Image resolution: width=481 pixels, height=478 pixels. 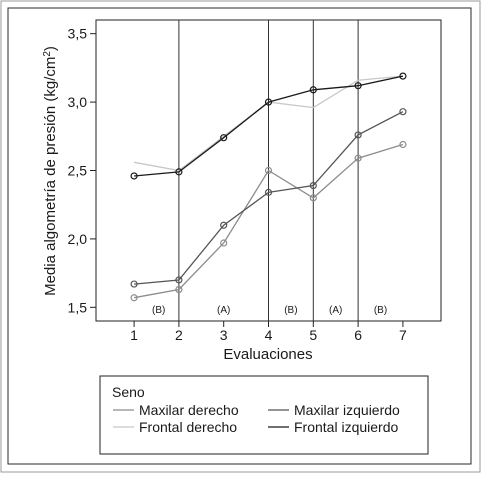 What do you see at coordinates (78, 171) in the screenshot?
I see `y-tick-label: 2,5` at bounding box center [78, 171].